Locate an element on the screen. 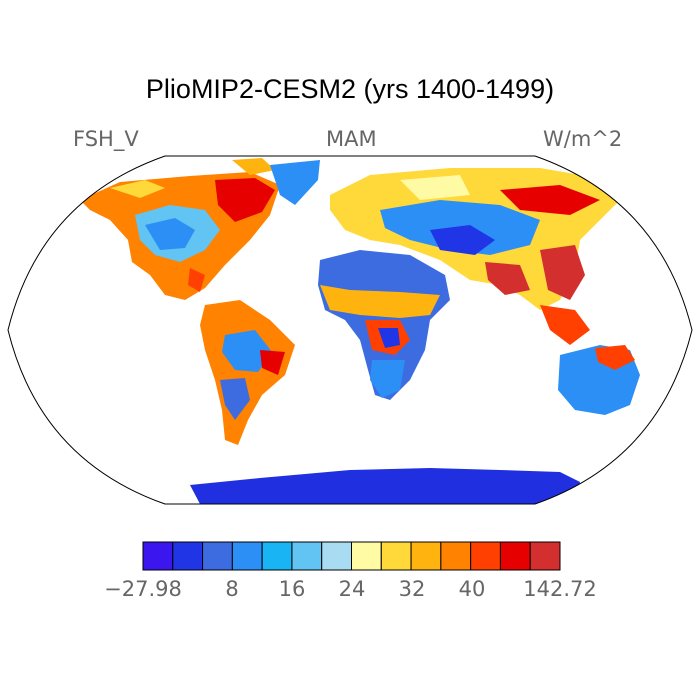  eurasia is located at coordinates (475, 256).